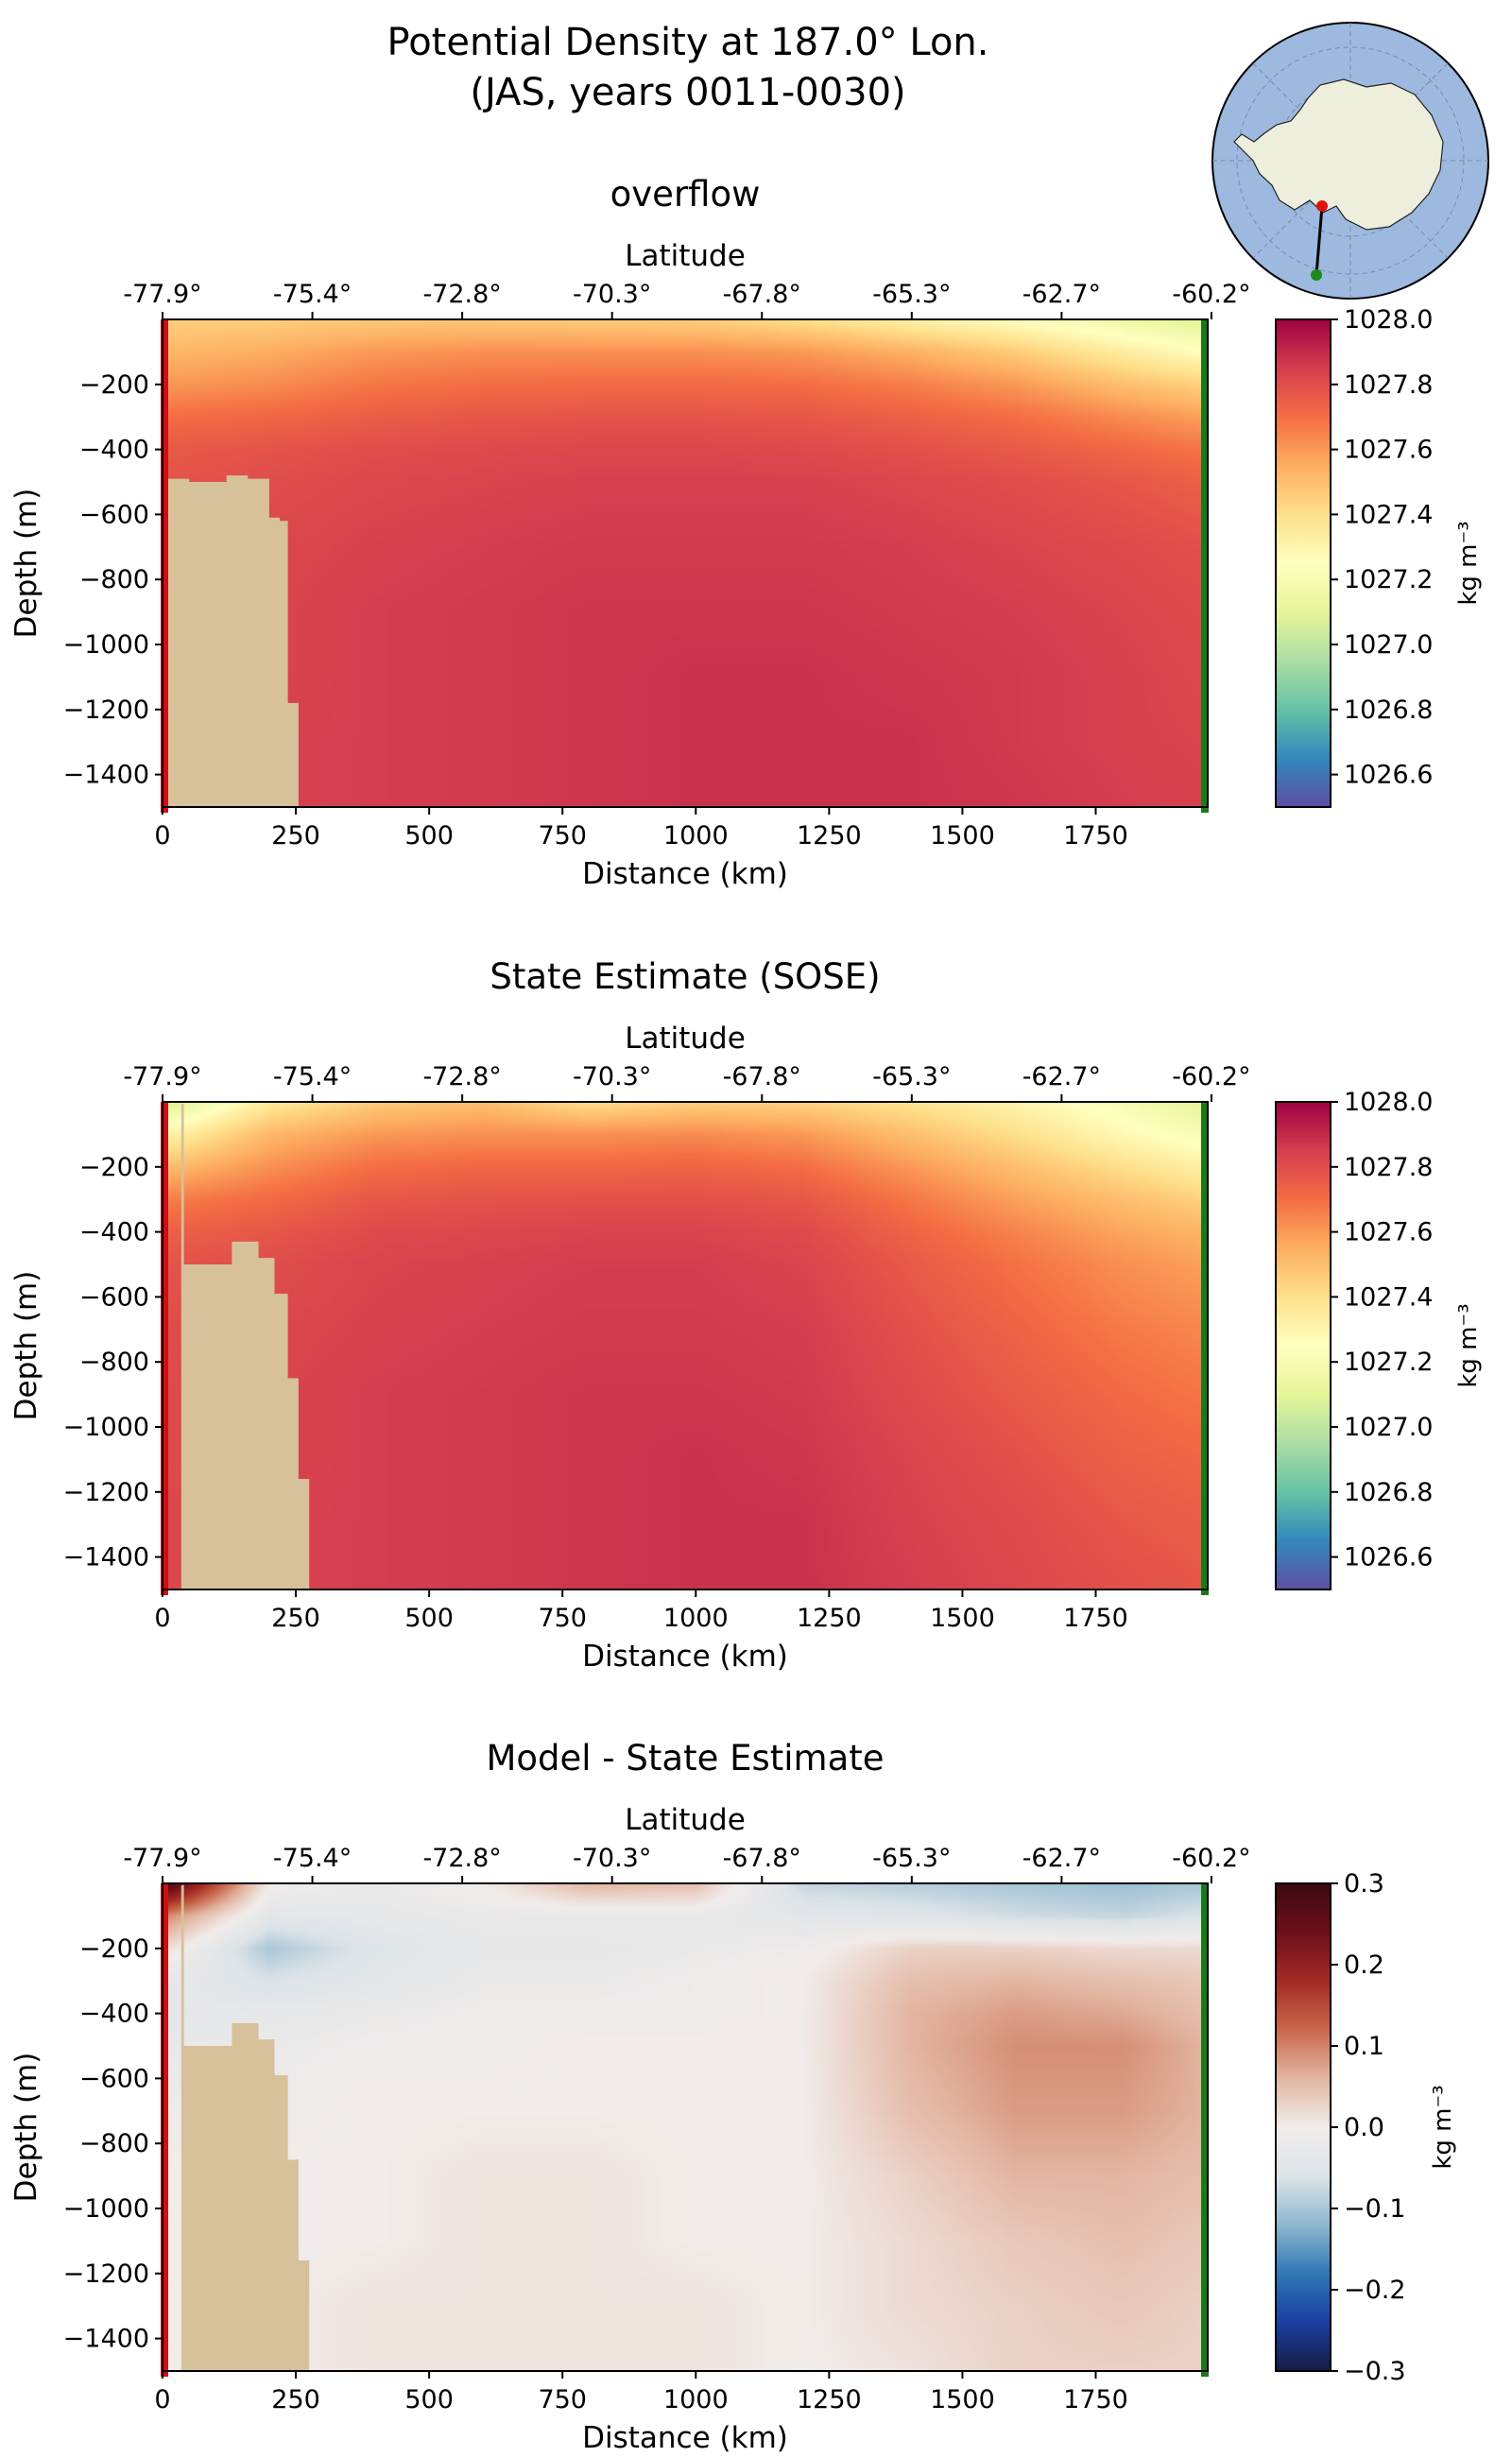 Image resolution: width=1512 pixels, height=2457 pixels. I want to click on colorbar-tick-label: −0.1, so click(1375, 2209).